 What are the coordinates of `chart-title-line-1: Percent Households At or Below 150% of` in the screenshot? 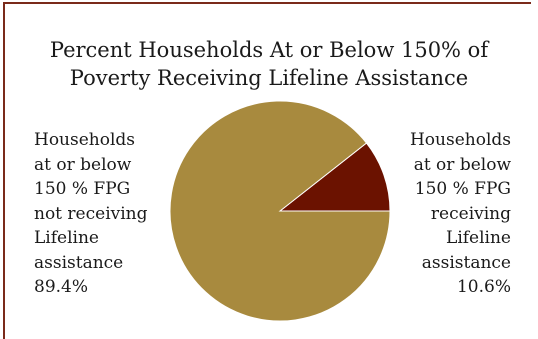 It's located at (269, 50).